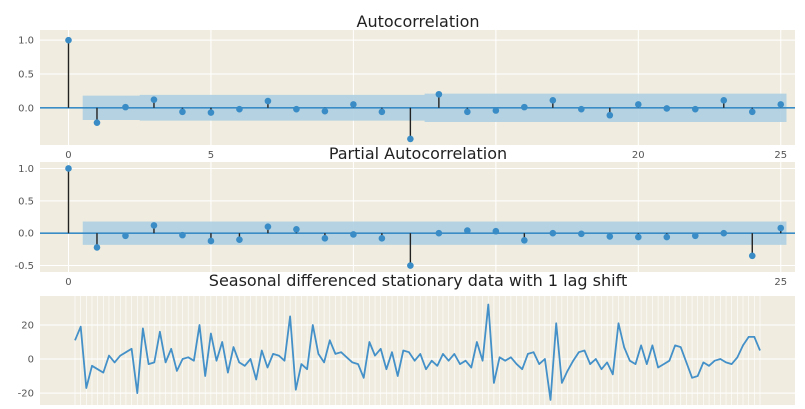  What do you see at coordinates (31, 360) in the screenshot?
I see `y-tick-label: 0` at bounding box center [31, 360].